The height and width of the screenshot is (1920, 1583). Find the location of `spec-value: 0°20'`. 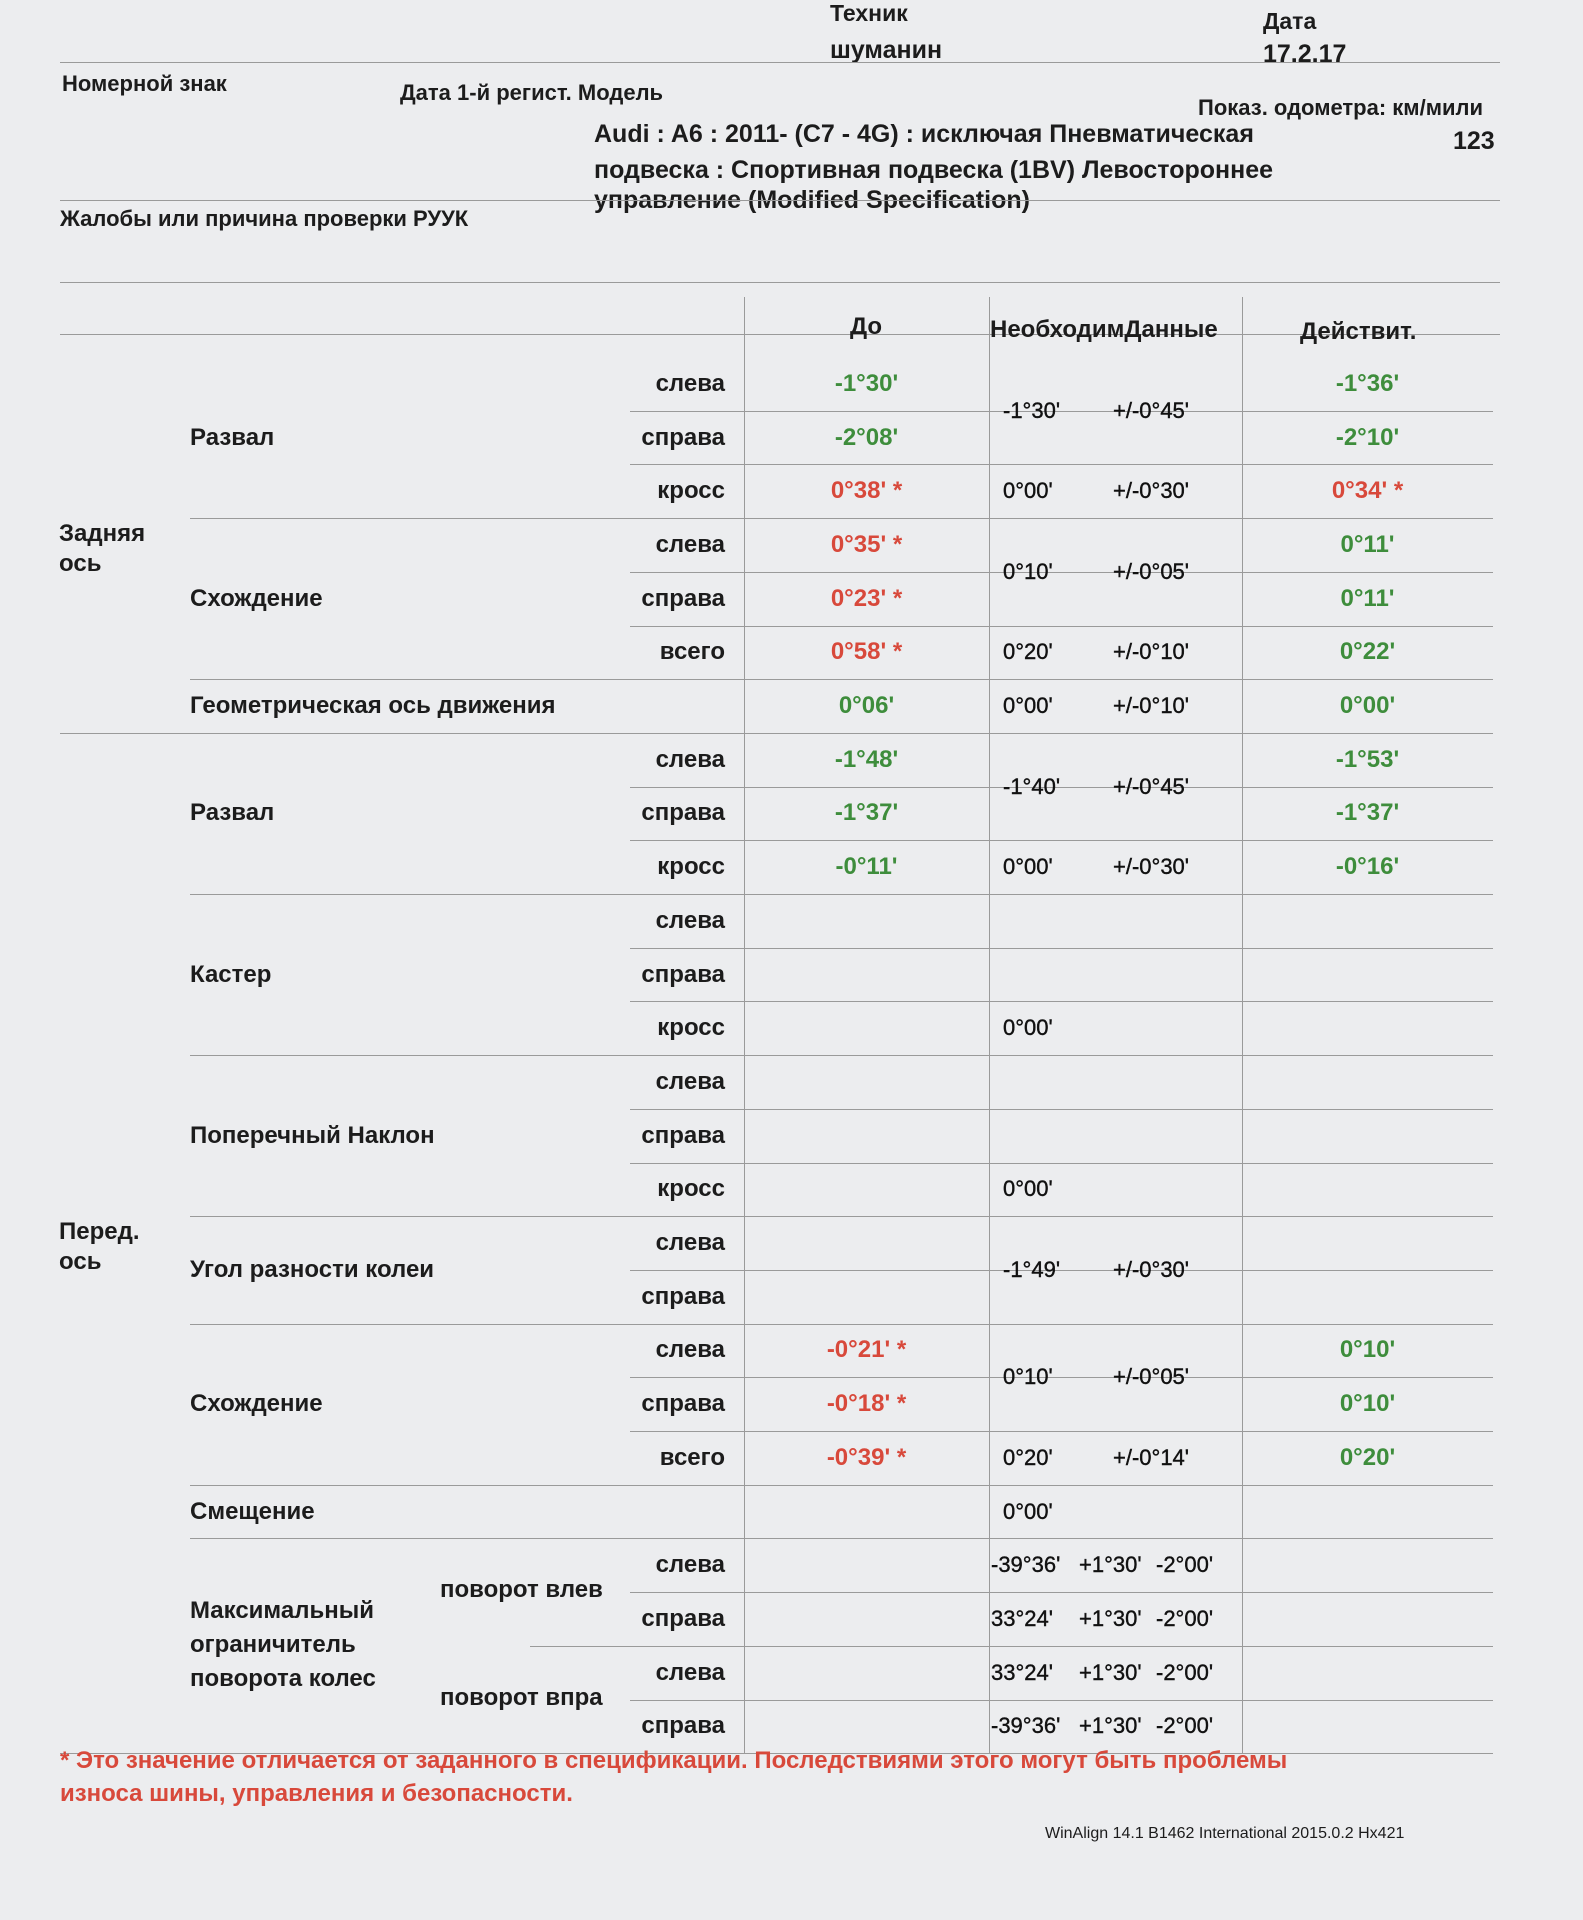

spec-value: 0°20' is located at coordinates (1028, 652).